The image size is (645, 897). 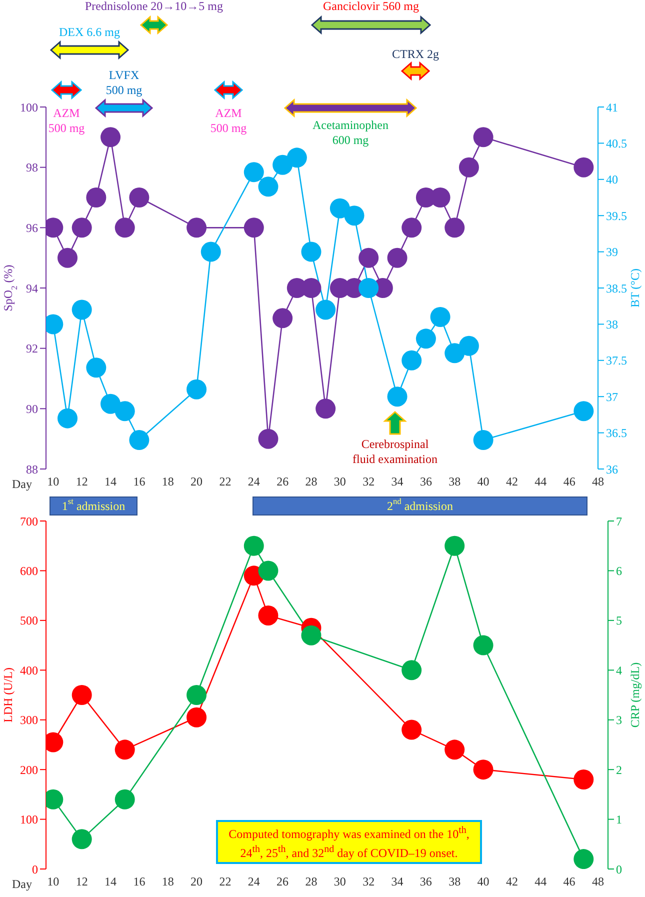 What do you see at coordinates (612, 107) in the screenshot?
I see `y2-tick-label: 41` at bounding box center [612, 107].